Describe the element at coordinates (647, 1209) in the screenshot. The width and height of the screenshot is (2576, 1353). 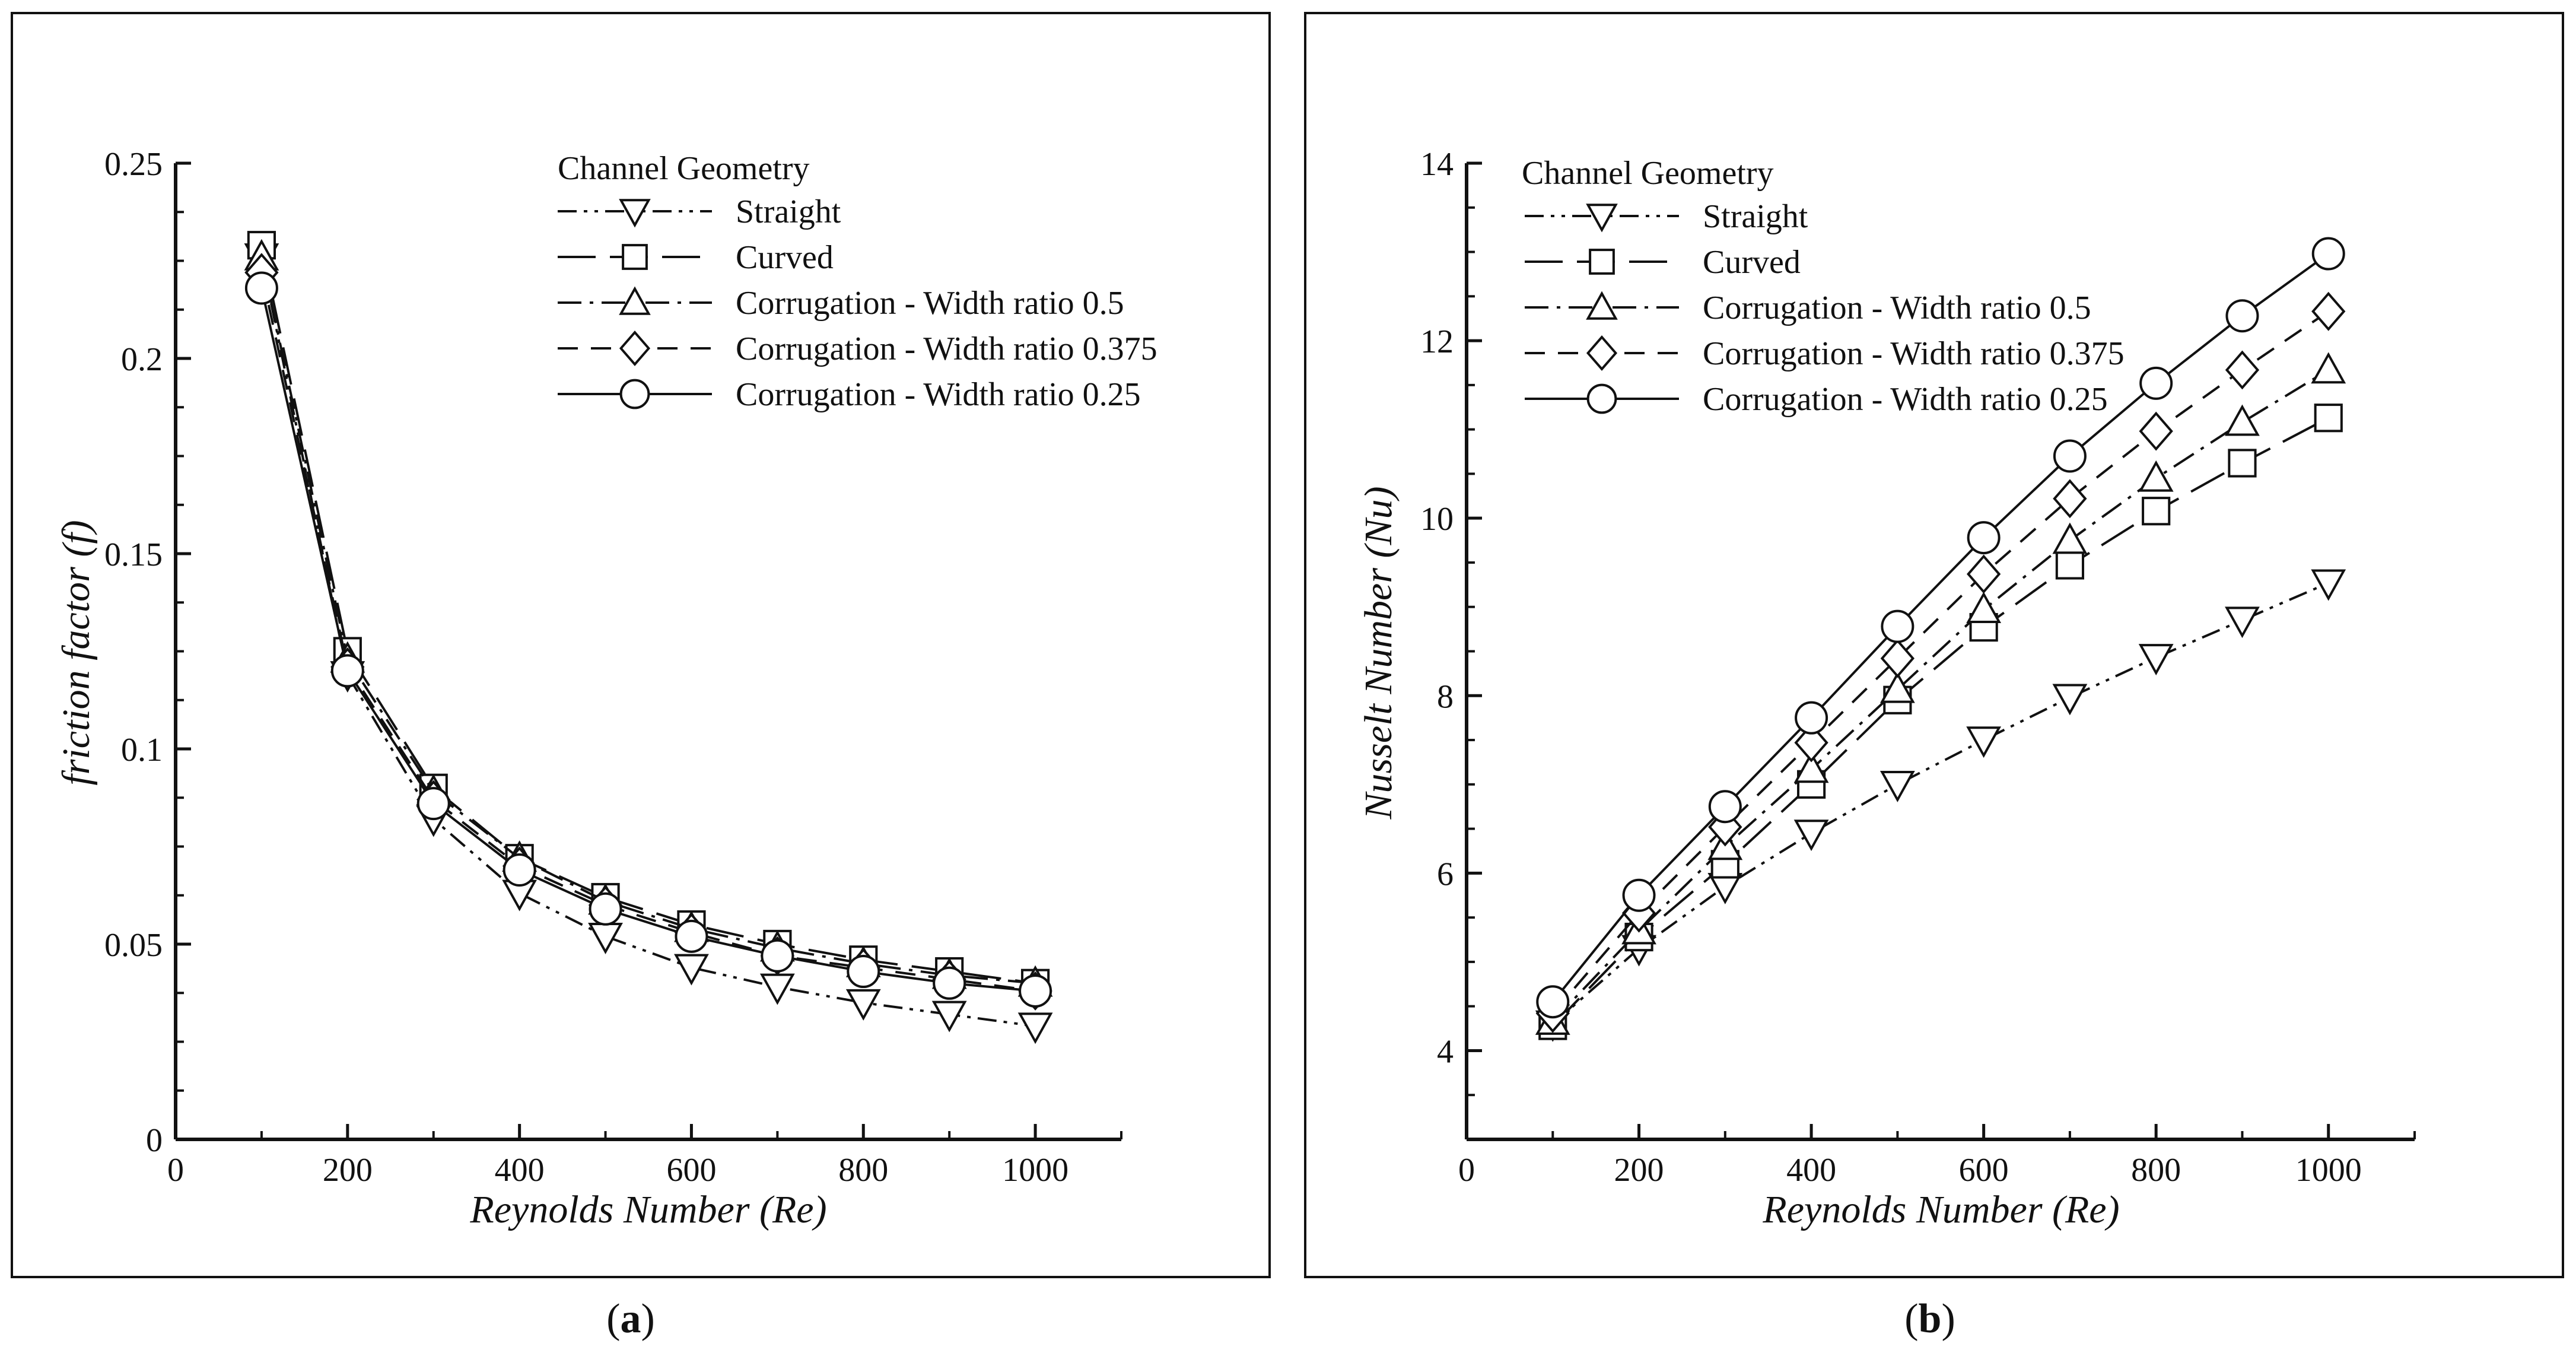
I see `panel-a-x-axis-title: Reynolds Number (Re)` at that location.